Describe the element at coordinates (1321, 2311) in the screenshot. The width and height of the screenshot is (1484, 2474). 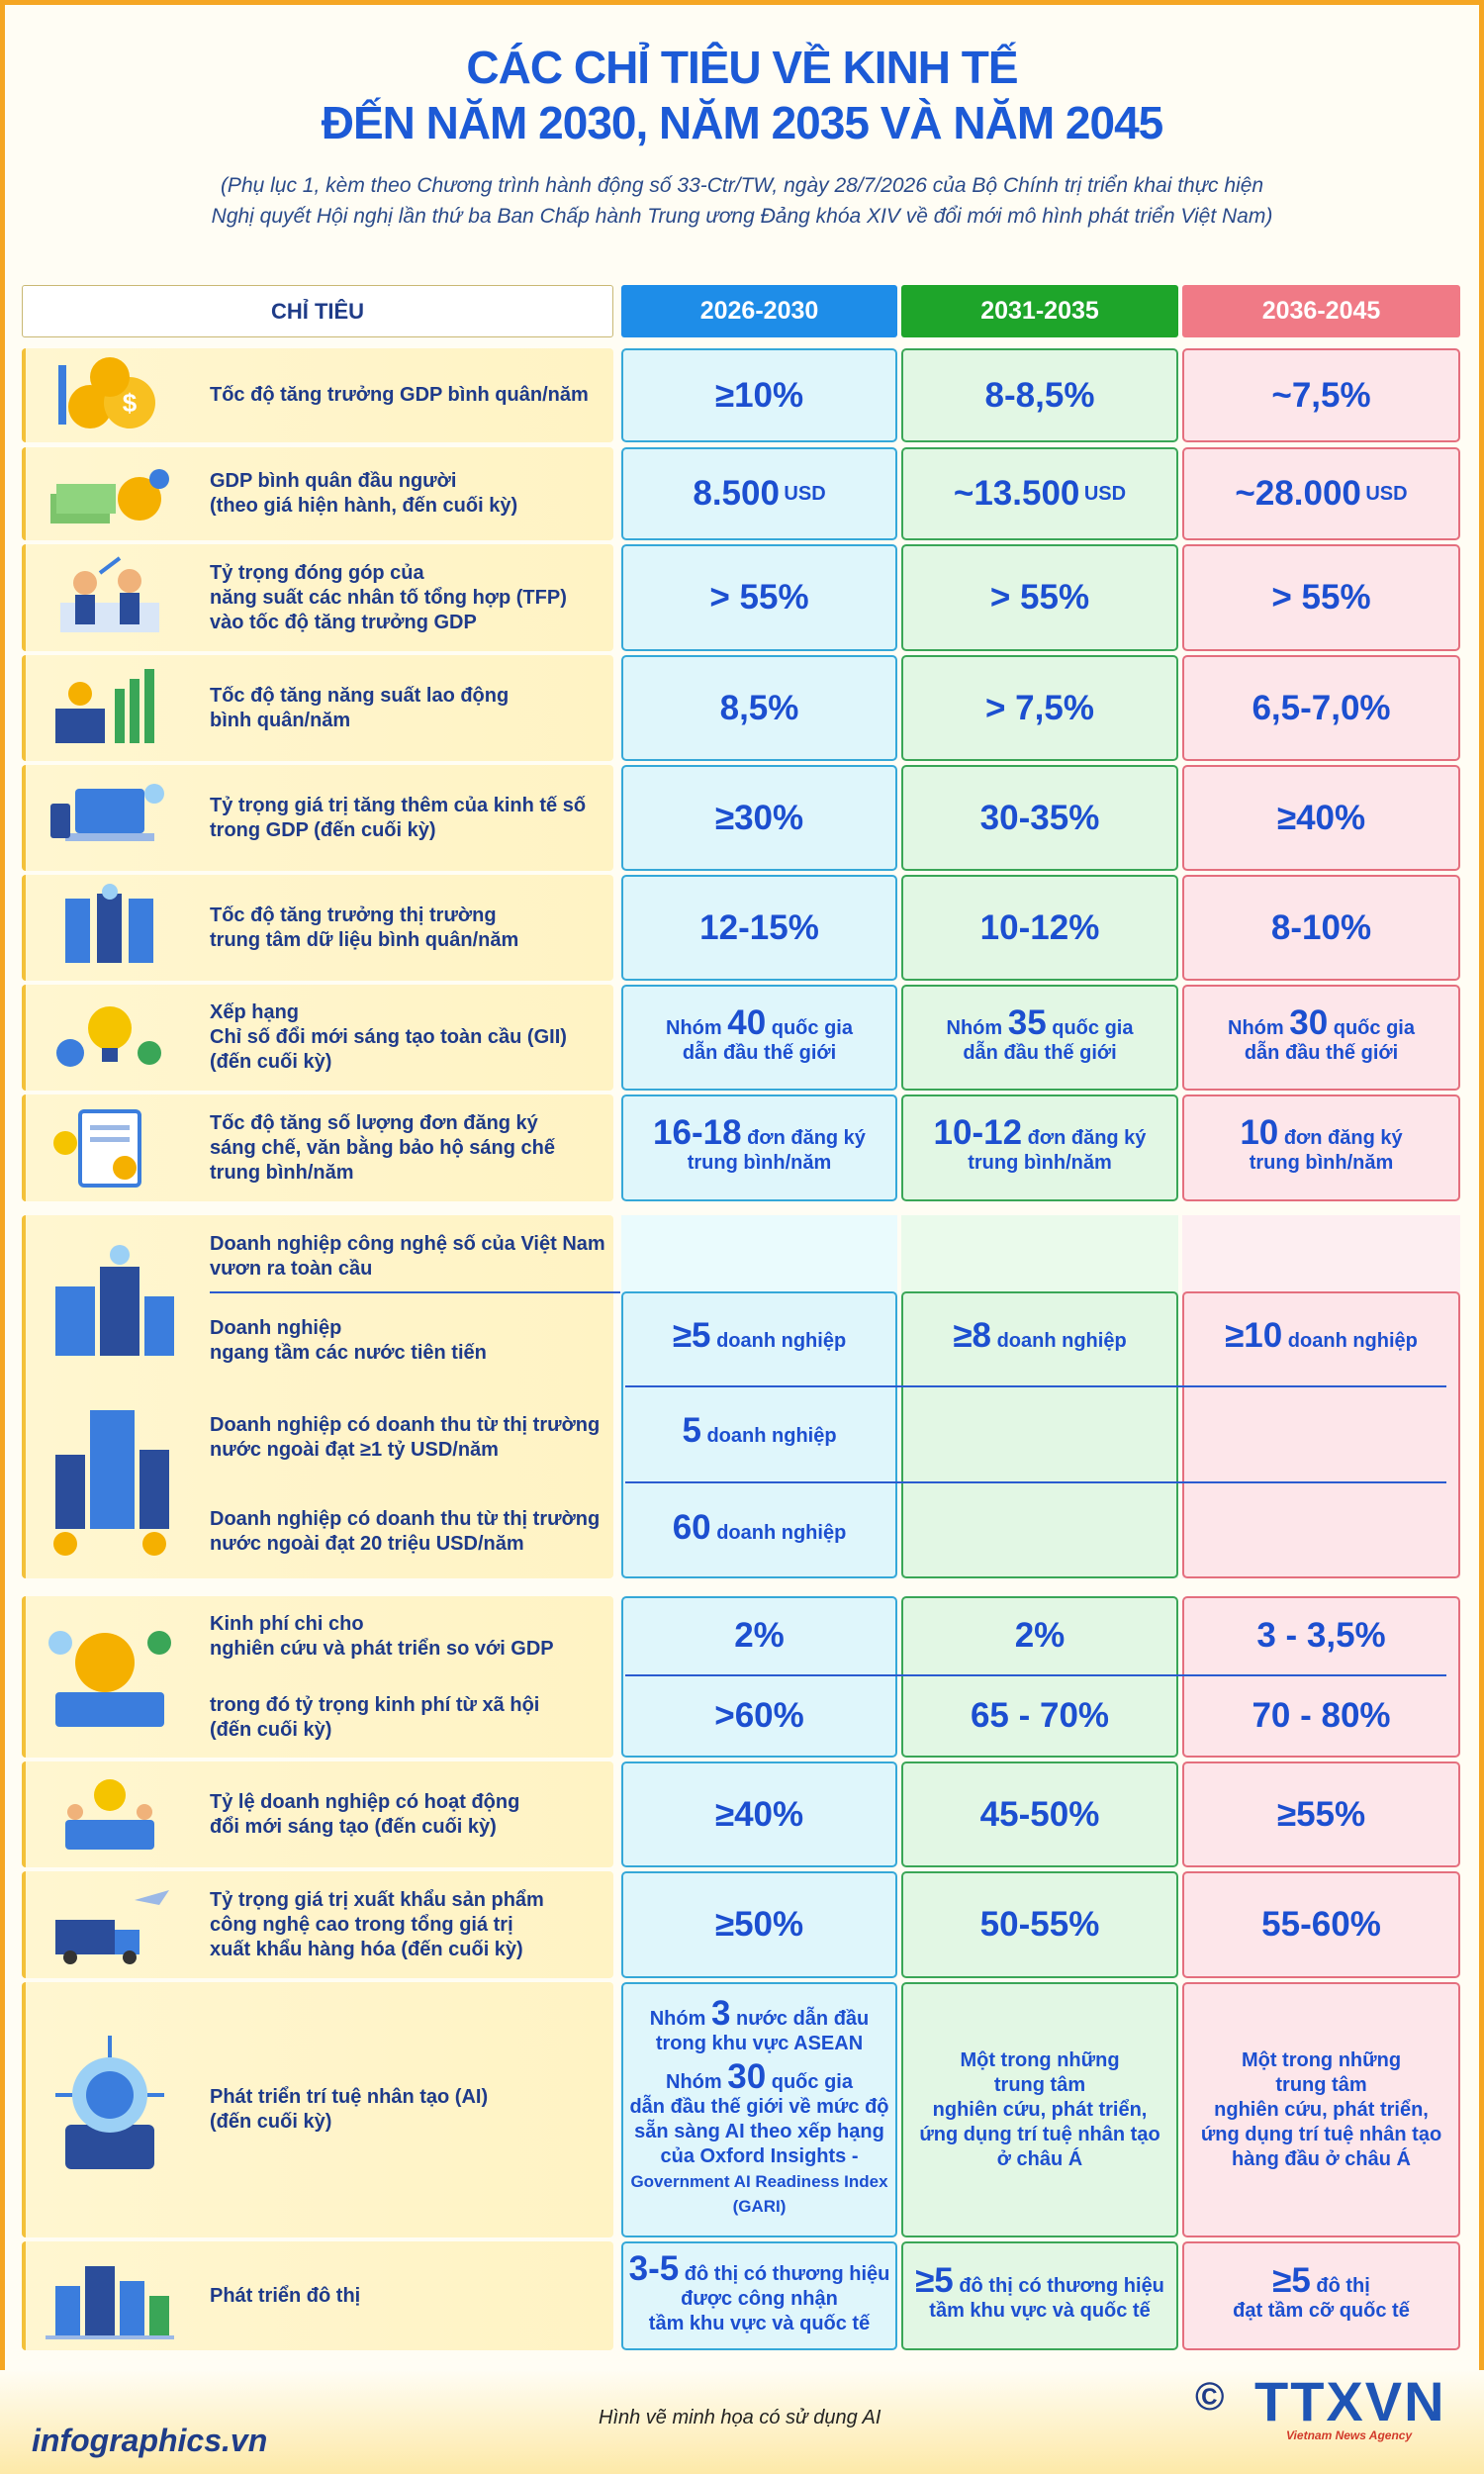
I see `text: đạt tầm cỡ quốc tế` at that location.